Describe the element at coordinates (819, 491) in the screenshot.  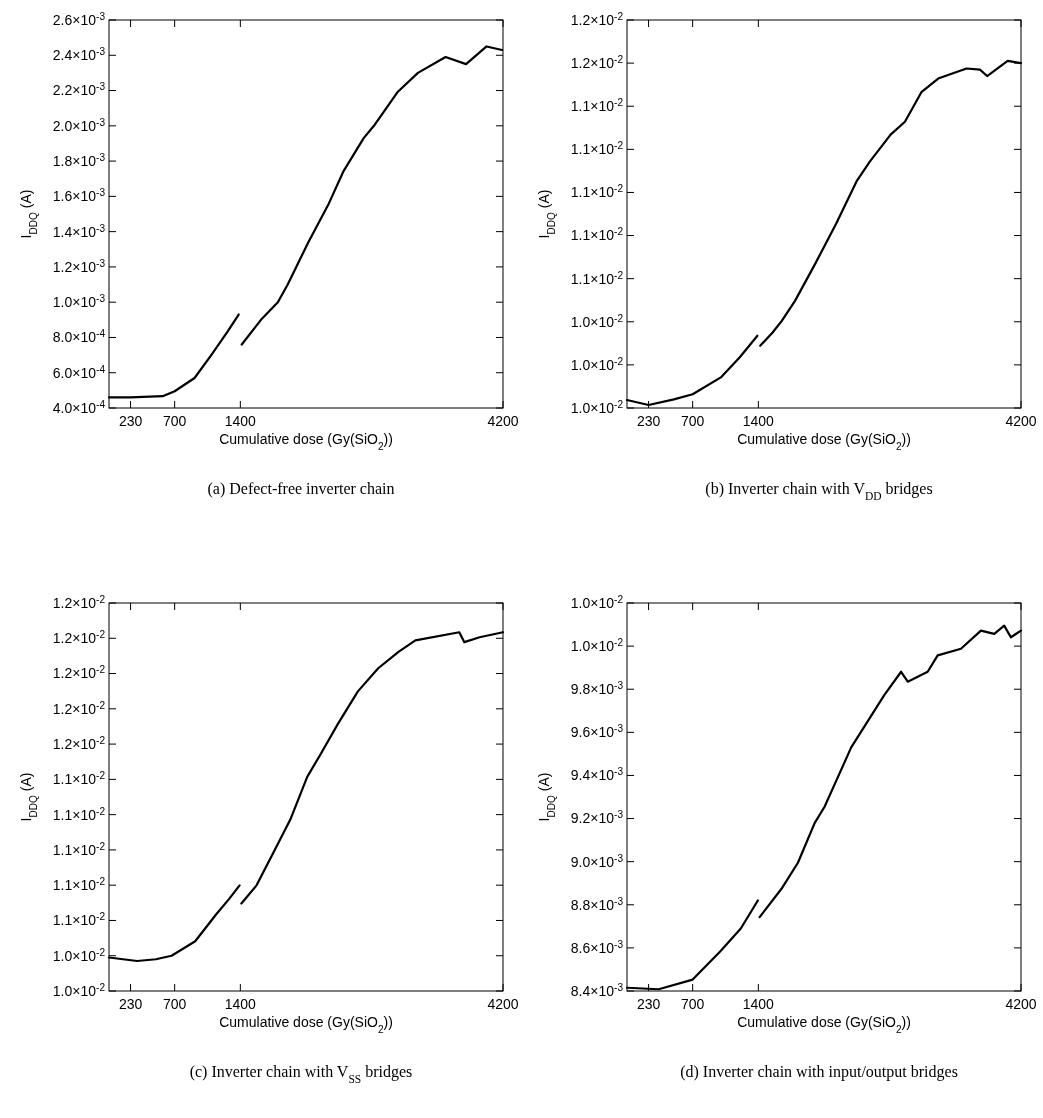
I see `text: (b) Inverter chain with V$_{DD}$ bridges` at that location.